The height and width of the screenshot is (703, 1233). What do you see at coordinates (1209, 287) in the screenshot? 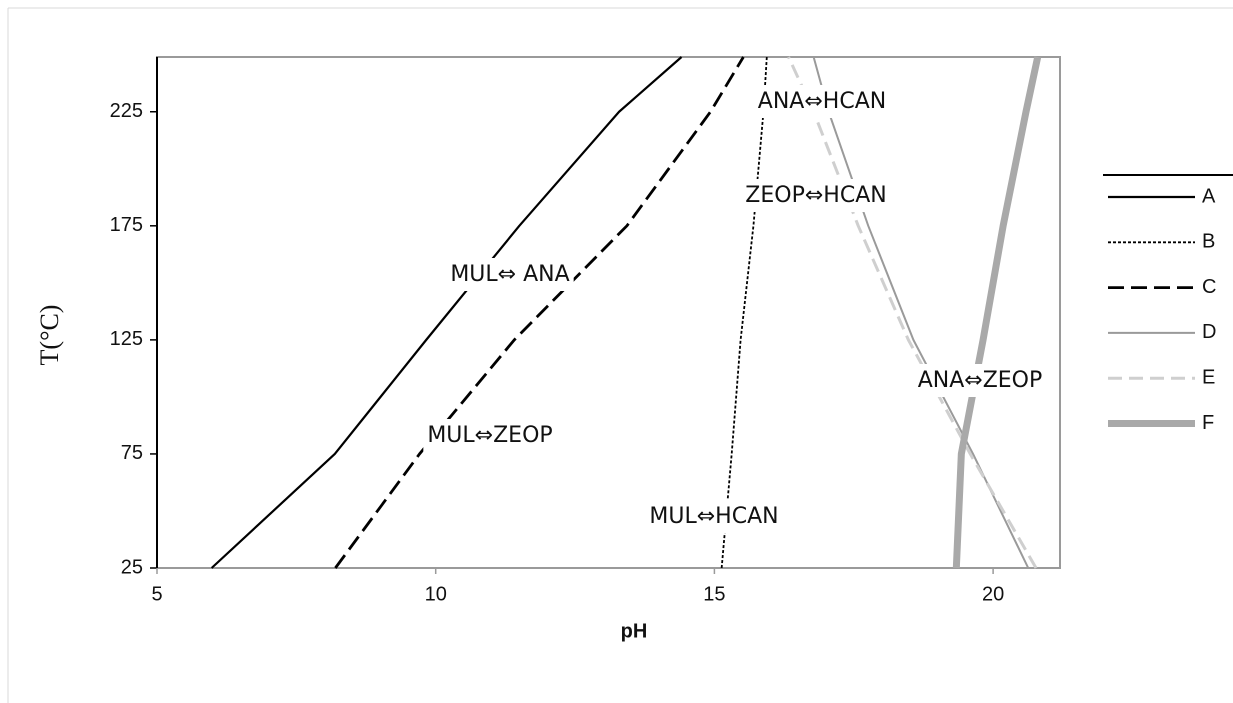
I see `legend-label: C` at bounding box center [1209, 287].